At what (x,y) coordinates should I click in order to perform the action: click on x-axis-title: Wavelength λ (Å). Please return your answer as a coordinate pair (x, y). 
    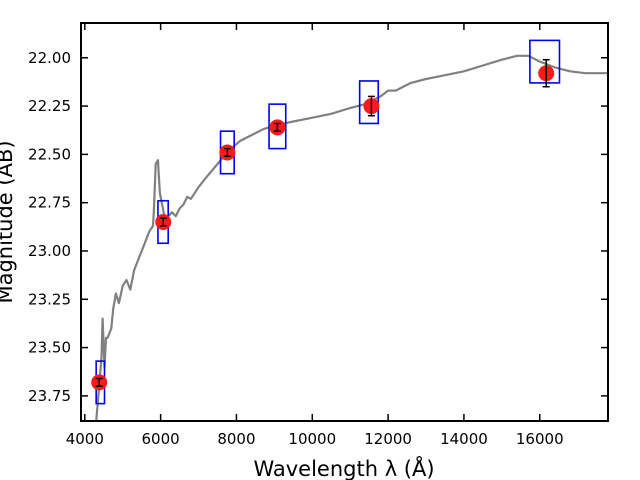
    Looking at the image, I should click on (343, 467).